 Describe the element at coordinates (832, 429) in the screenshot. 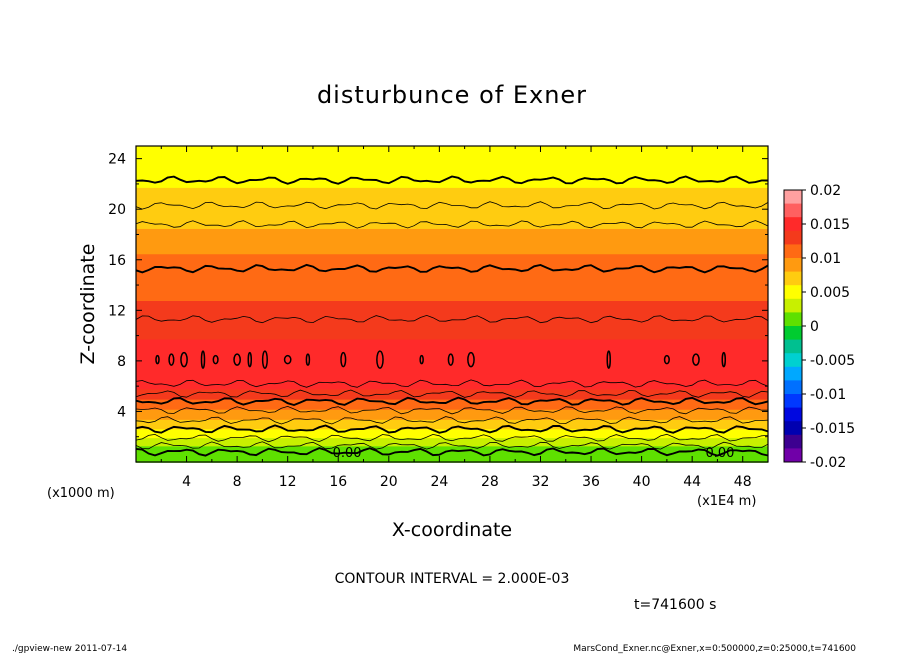

I see `colorbar-tick-label: -0.015` at that location.